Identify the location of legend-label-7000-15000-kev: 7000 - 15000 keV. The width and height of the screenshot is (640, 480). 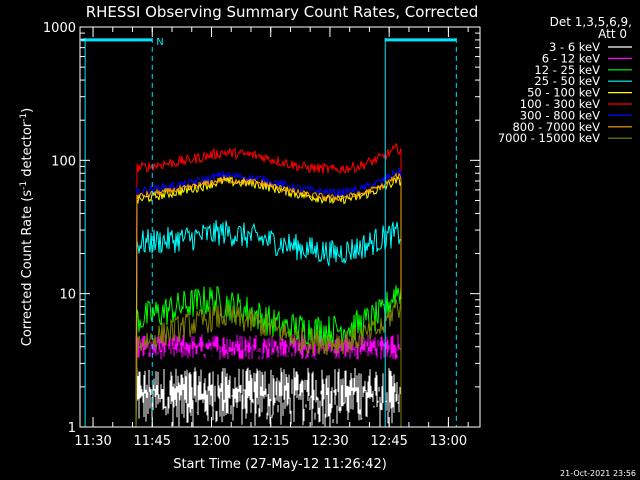
(549, 138).